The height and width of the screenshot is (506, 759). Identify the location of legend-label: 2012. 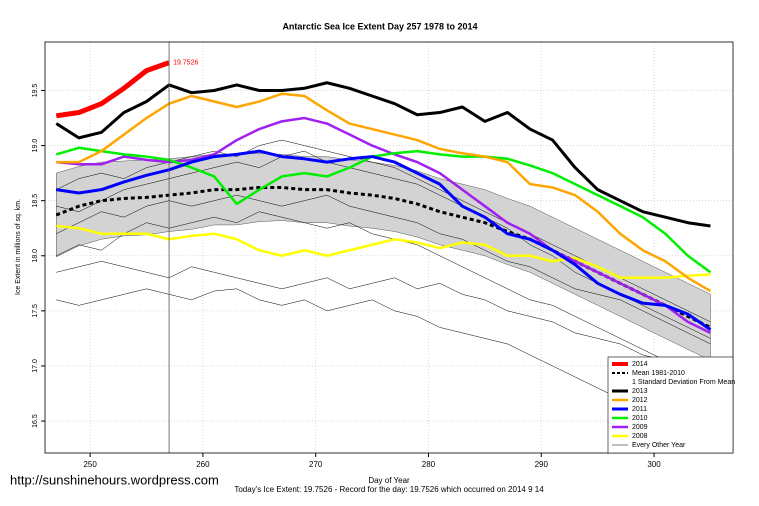
(640, 400).